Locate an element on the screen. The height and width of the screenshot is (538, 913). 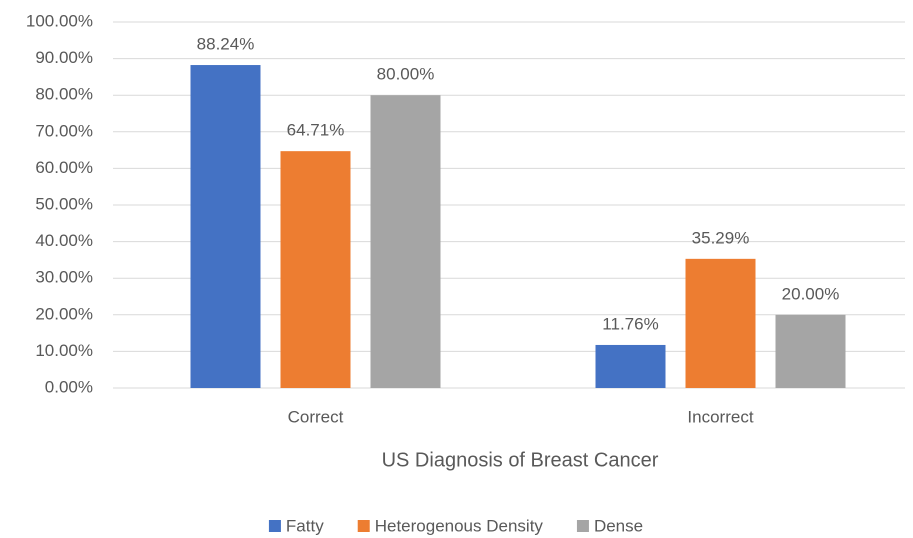
y-tick-label: 80.00% is located at coordinates (64, 94).